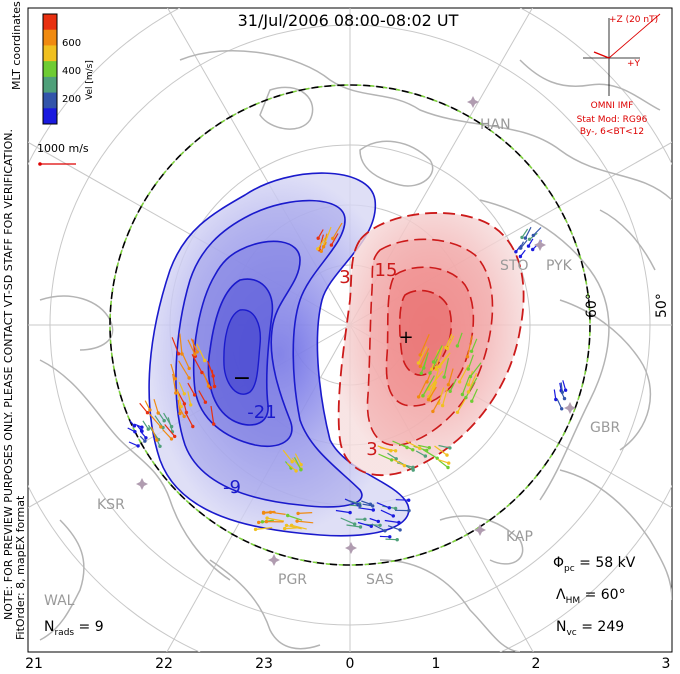 The height and width of the screenshot is (674, 680). Describe the element at coordinates (610, 627) in the screenshot. I see `n-vc-value: 249` at that location.